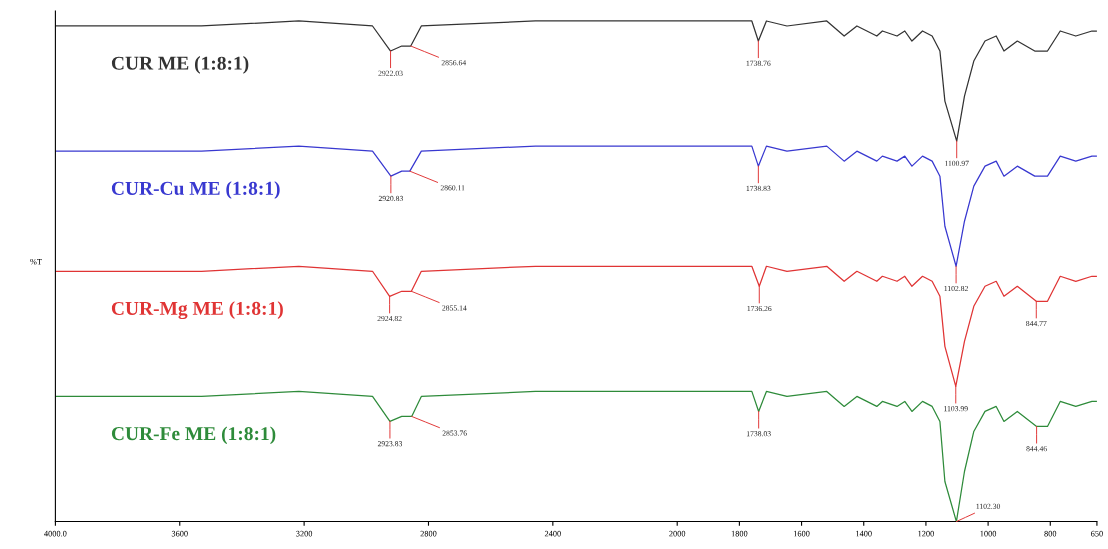  What do you see at coordinates (988, 533) in the screenshot?
I see `x-tick-label: 1000` at bounding box center [988, 533].